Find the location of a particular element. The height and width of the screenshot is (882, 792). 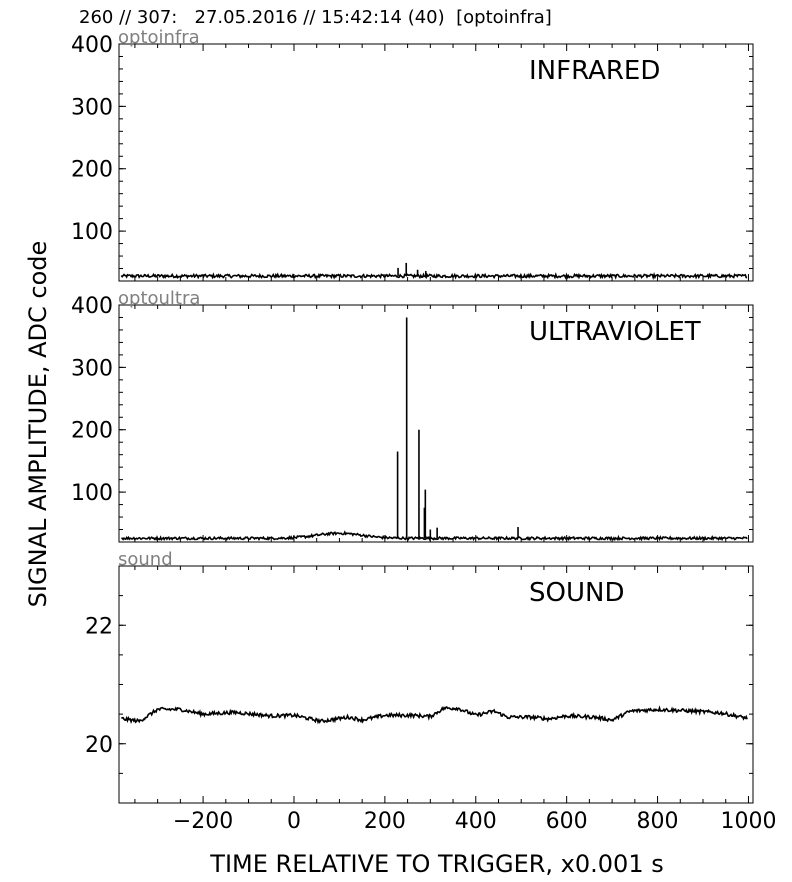

channel-label: optoinfra is located at coordinates (159, 37).